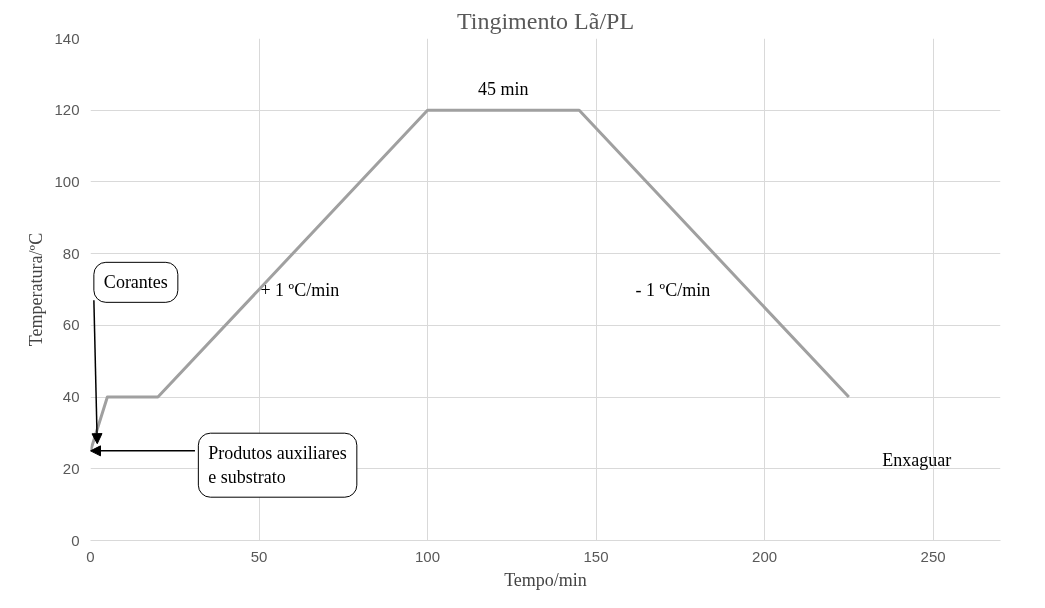  What do you see at coordinates (259, 556) in the screenshot?
I see `x-tick-label: 50` at bounding box center [259, 556].